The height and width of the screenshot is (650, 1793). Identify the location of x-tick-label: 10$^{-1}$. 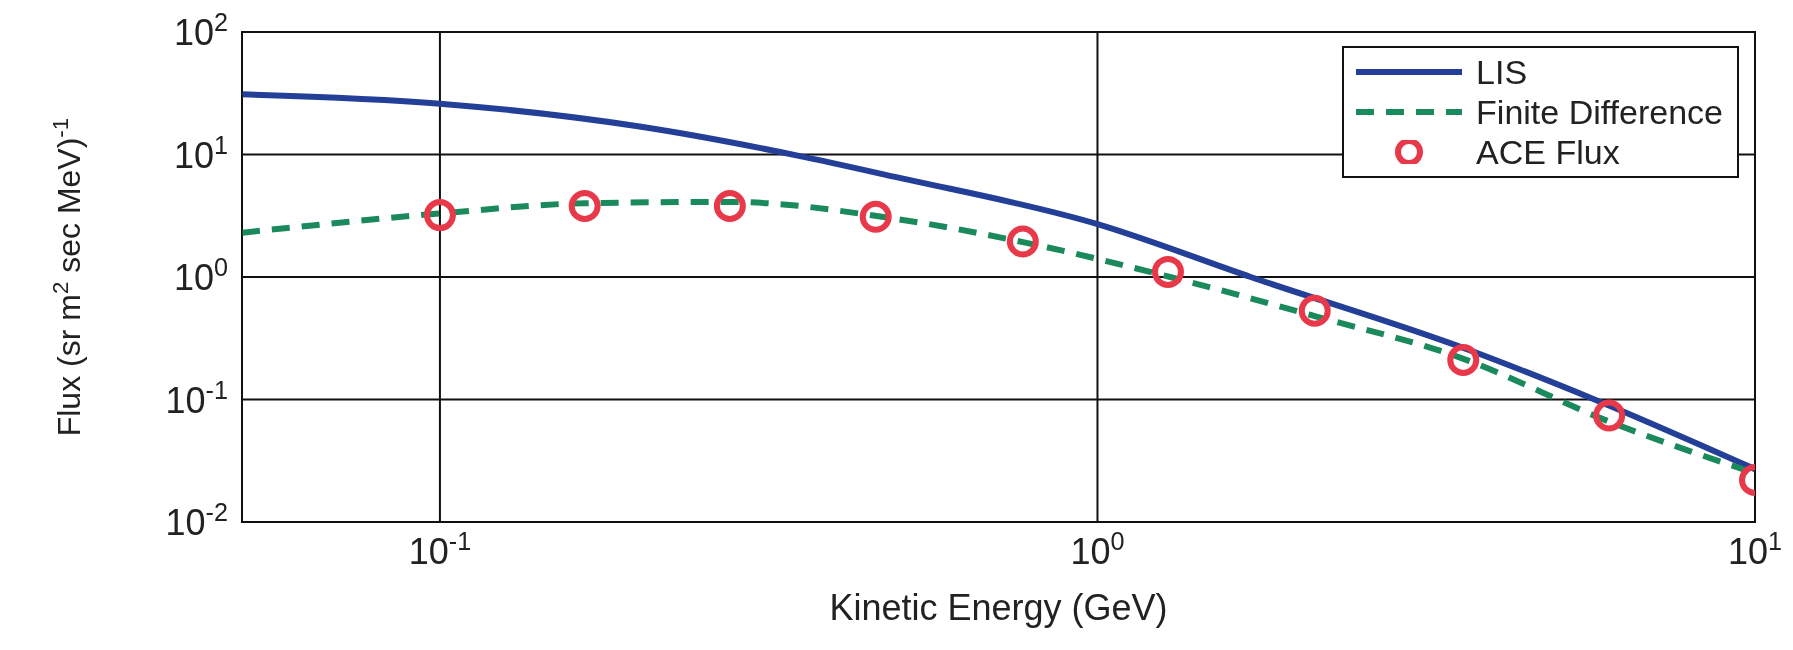
(440, 549).